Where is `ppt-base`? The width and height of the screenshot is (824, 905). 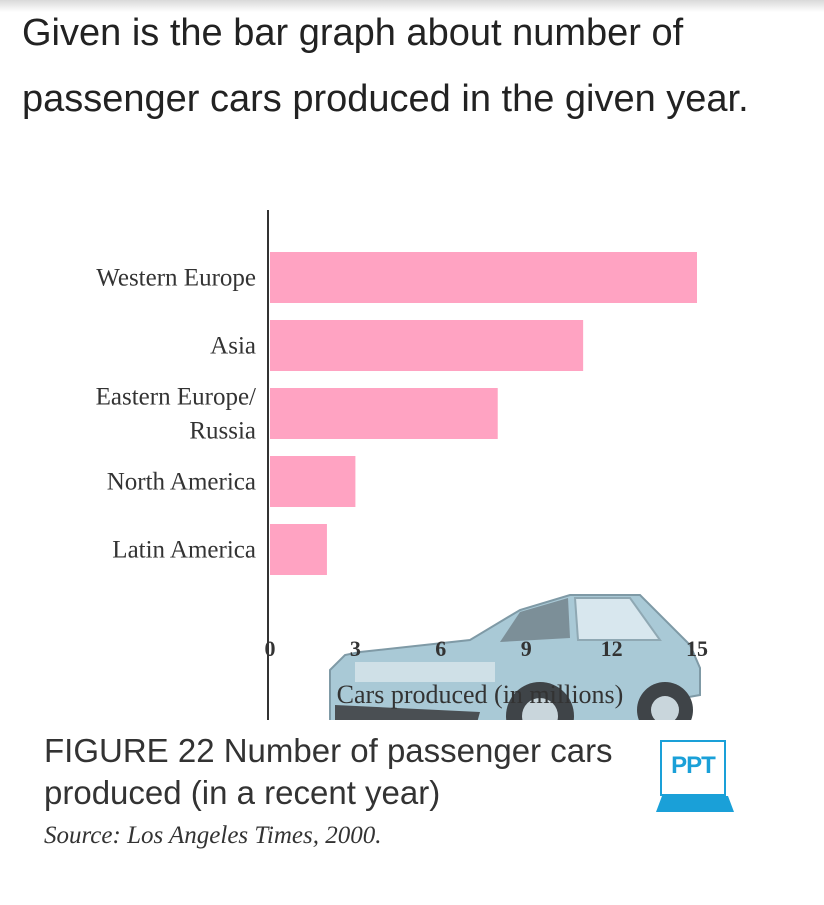 ppt-base is located at coordinates (695, 804).